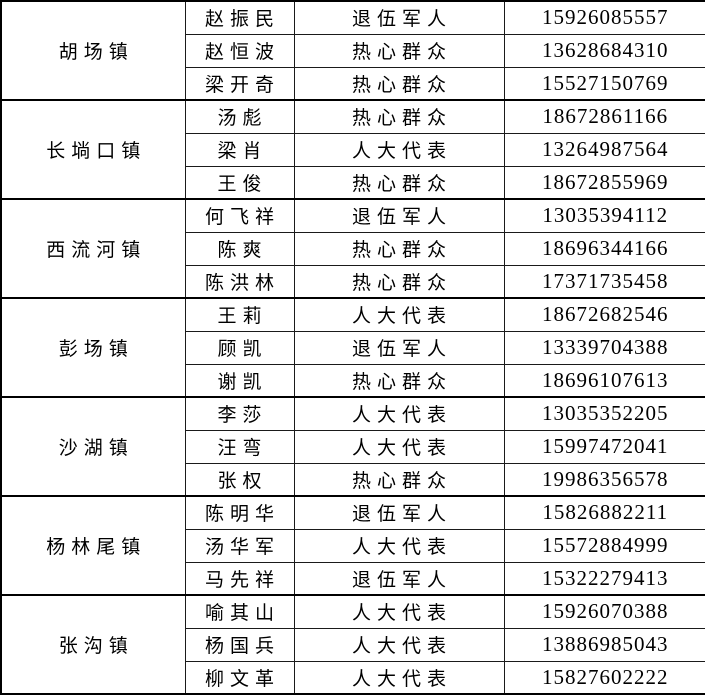 The width and height of the screenshot is (705, 695). What do you see at coordinates (239, 248) in the screenshot?
I see `name-cell: 陈爽` at bounding box center [239, 248].